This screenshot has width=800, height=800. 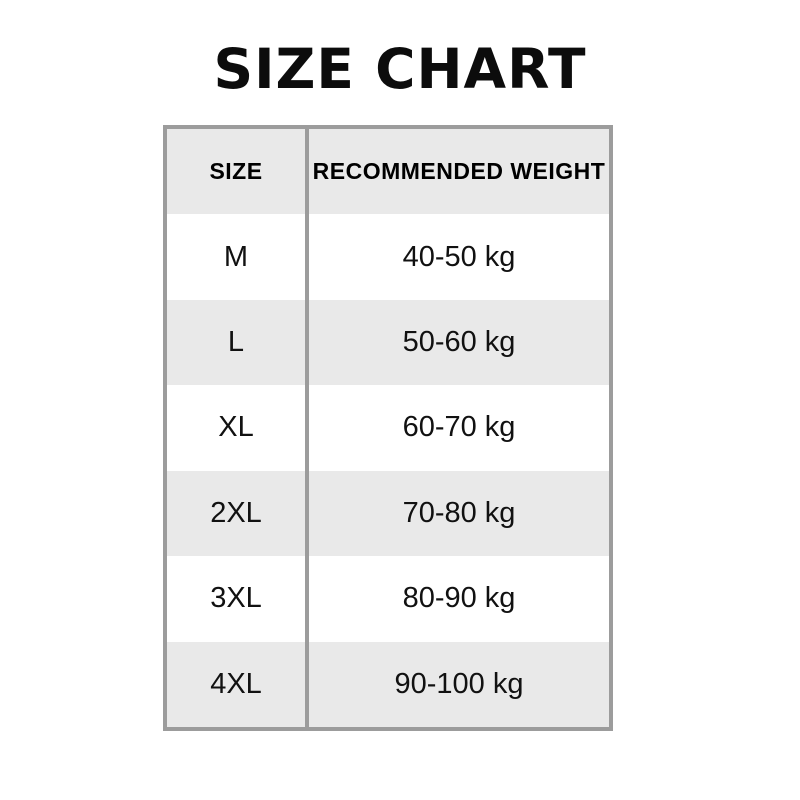 I want to click on table-row-xl: XL 60-70 kg, so click(x=388, y=428).